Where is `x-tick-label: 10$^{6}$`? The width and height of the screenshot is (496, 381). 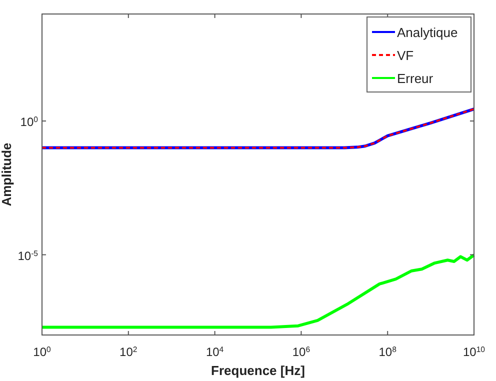
x-tick-label: 10$^{6}$ is located at coordinates (301, 351).